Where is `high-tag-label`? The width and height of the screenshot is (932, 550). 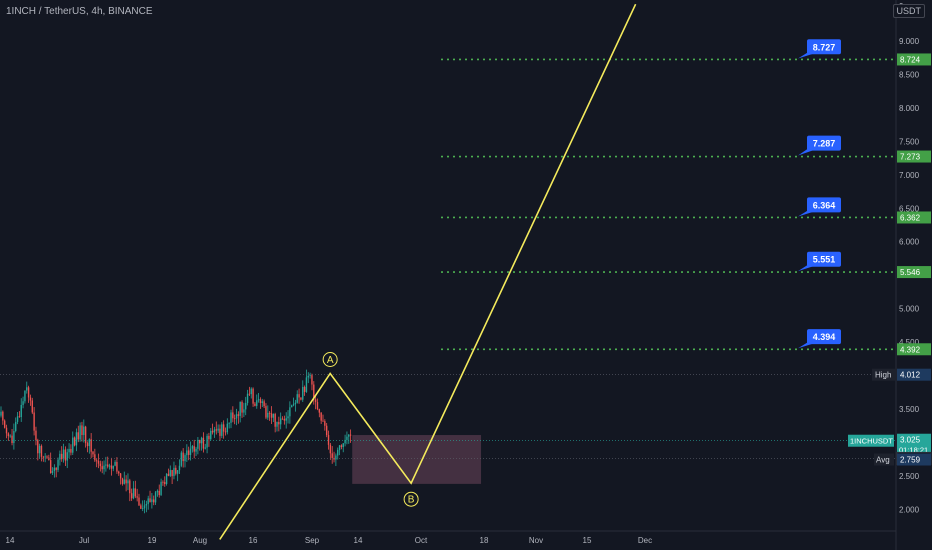 high-tag-label is located at coordinates (884, 374).